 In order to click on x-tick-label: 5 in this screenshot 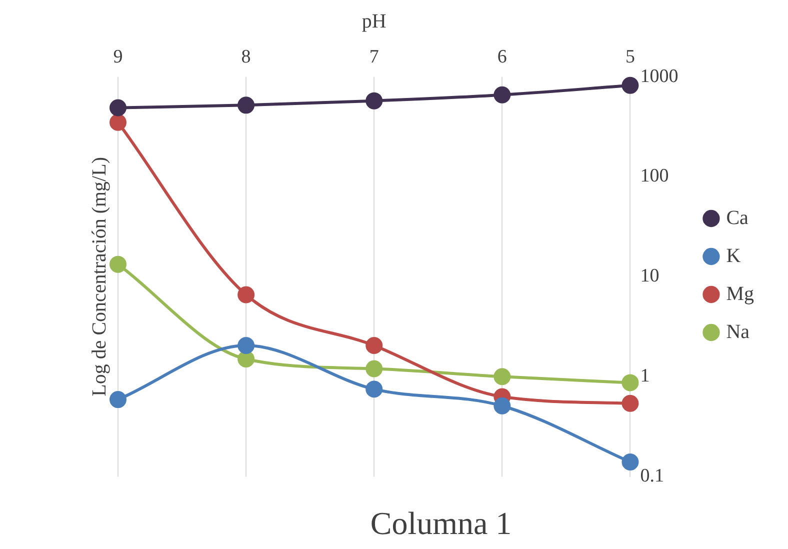, I will do `click(630, 57)`.